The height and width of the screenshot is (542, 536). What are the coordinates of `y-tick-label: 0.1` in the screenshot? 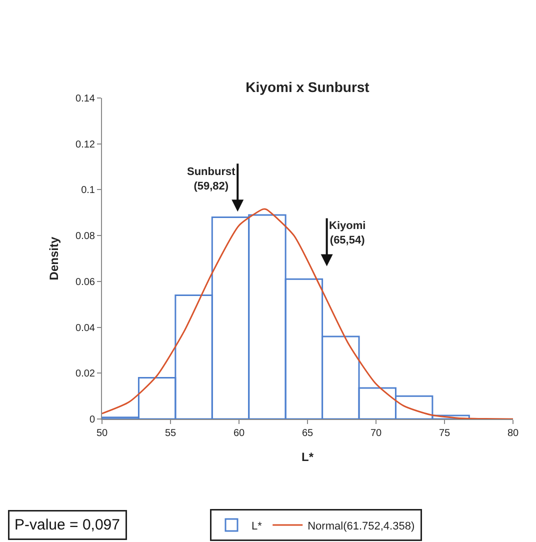 It's located at (88, 190).